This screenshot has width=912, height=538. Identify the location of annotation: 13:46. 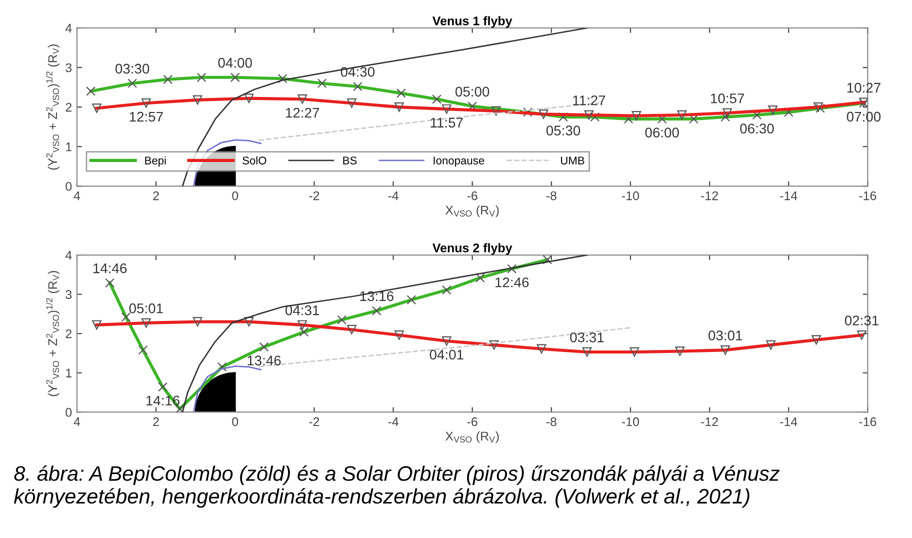
(264, 361).